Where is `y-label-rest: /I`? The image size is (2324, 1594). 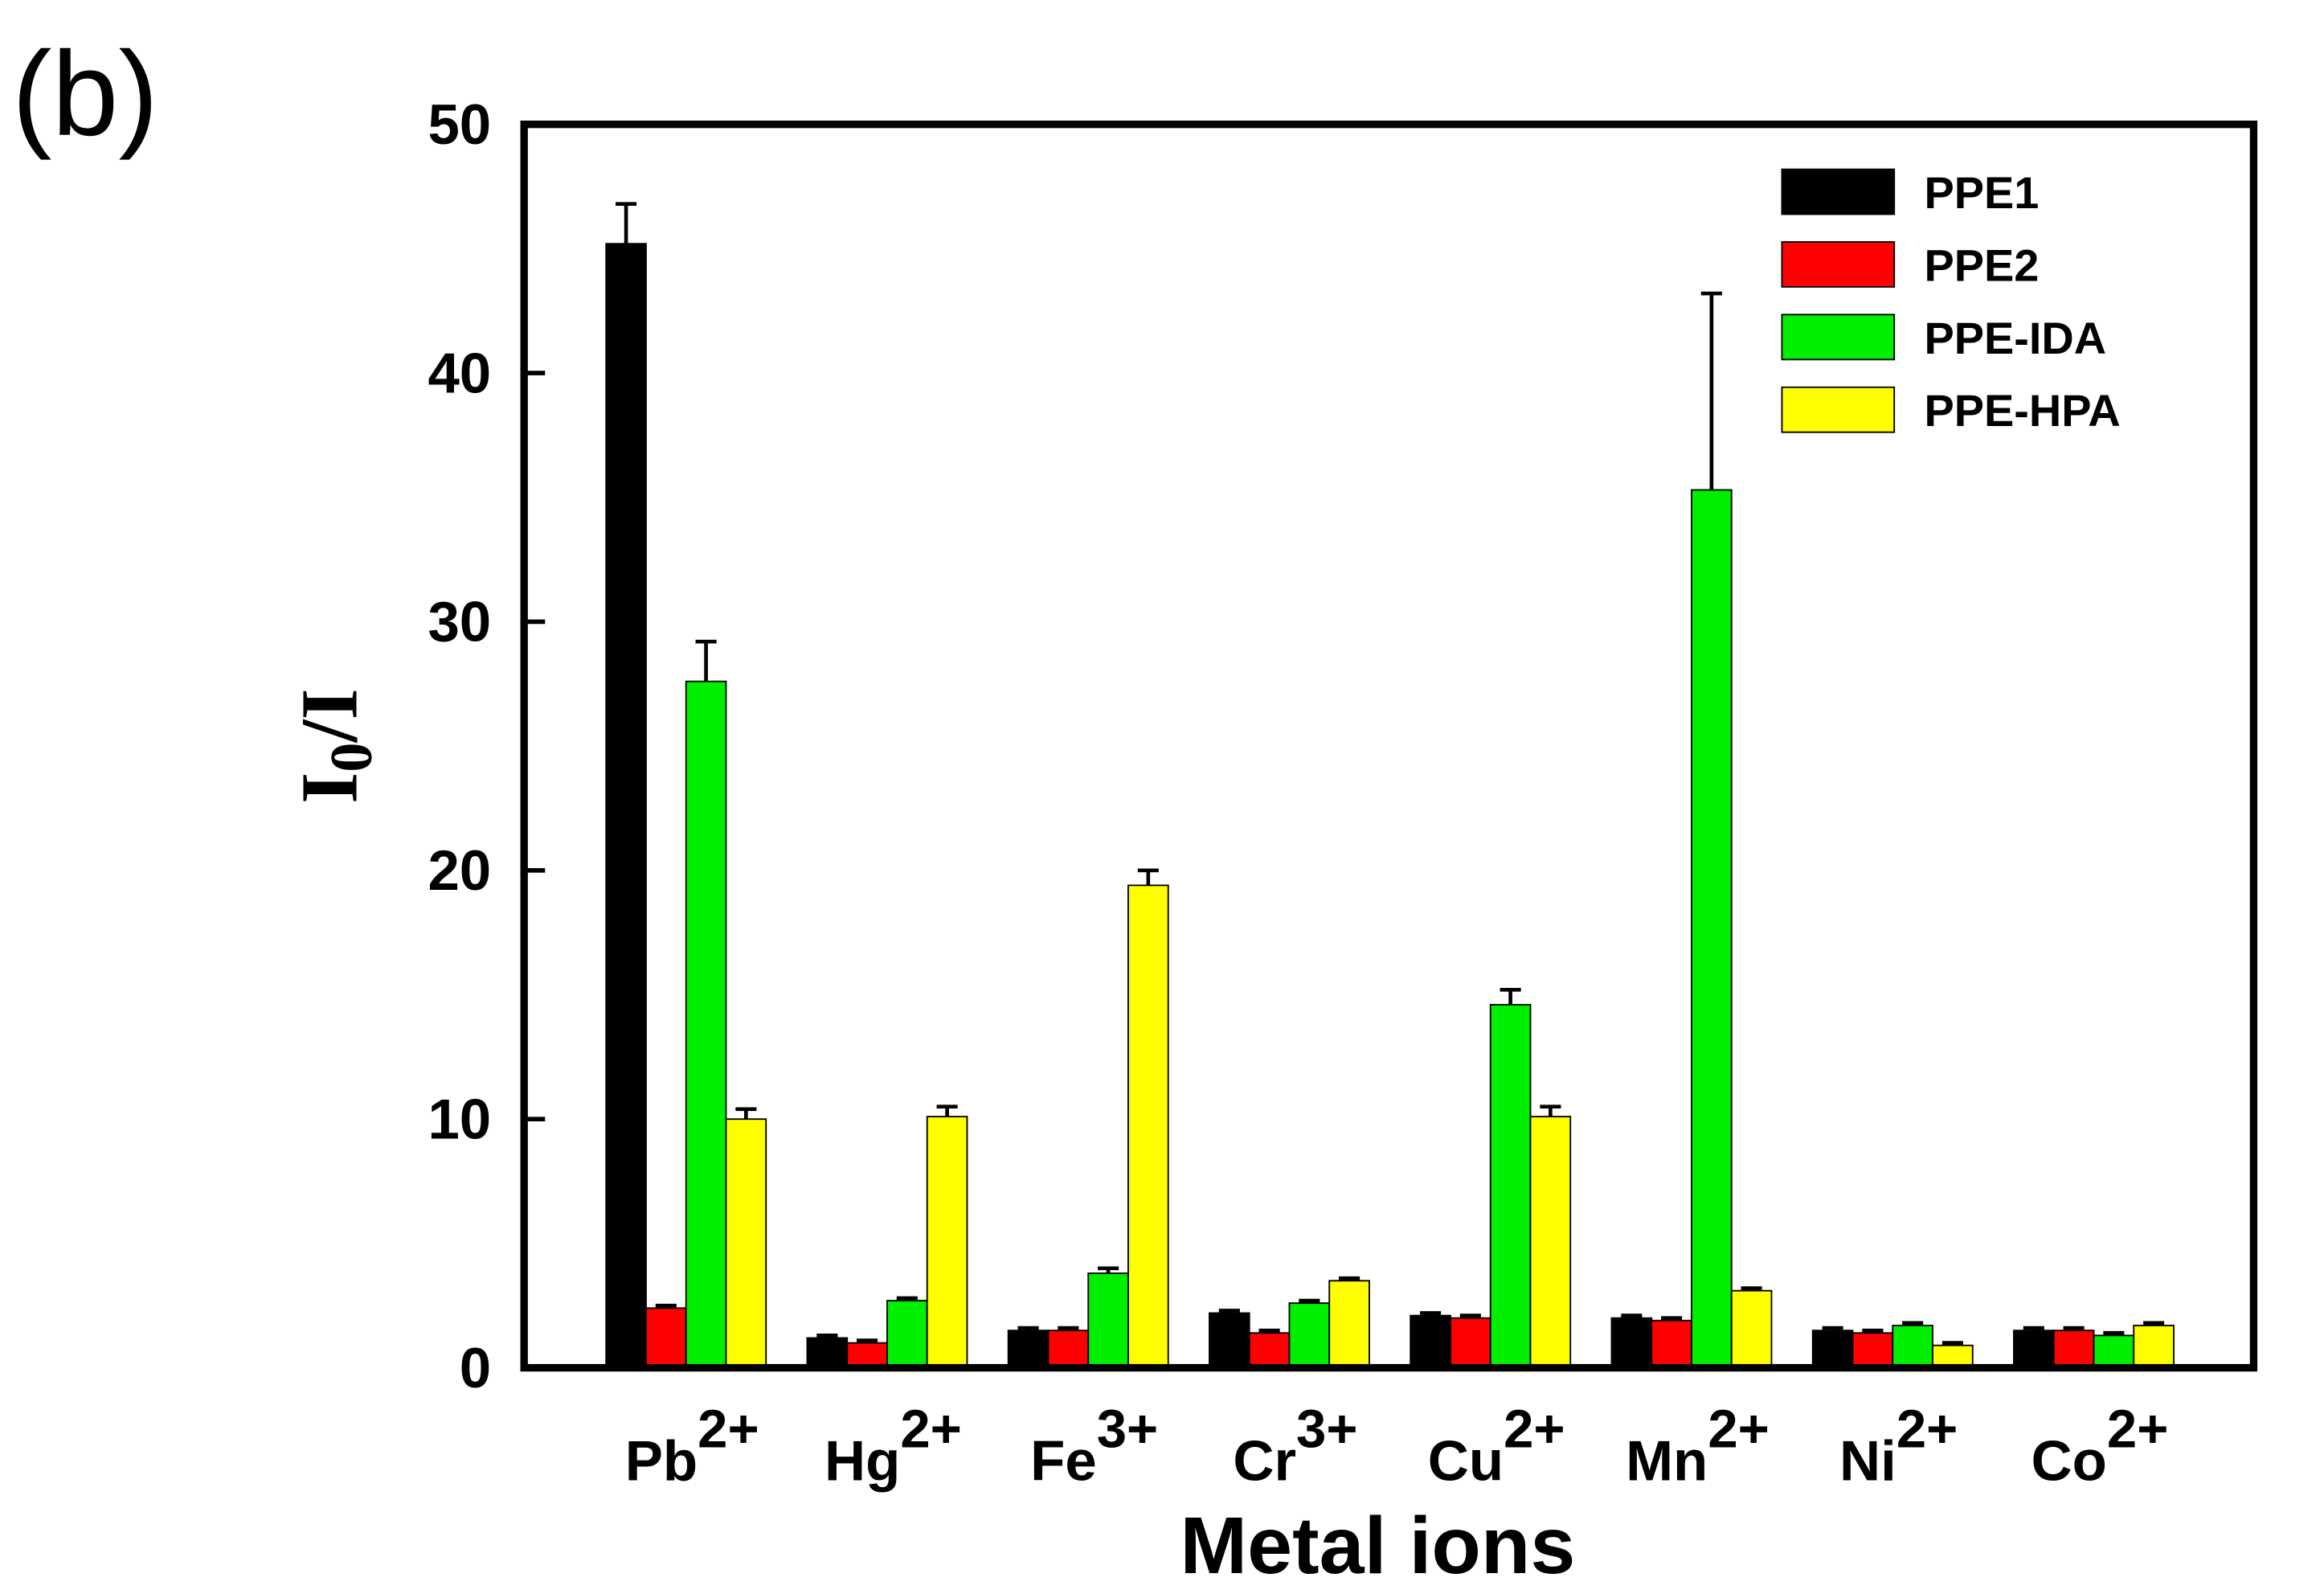
y-label-rest: /I is located at coordinates (329, 715).